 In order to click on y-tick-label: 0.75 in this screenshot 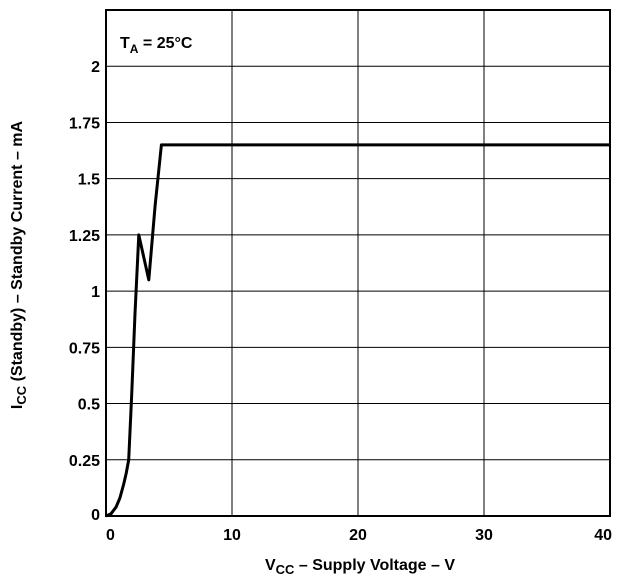, I will do `click(84, 348)`.